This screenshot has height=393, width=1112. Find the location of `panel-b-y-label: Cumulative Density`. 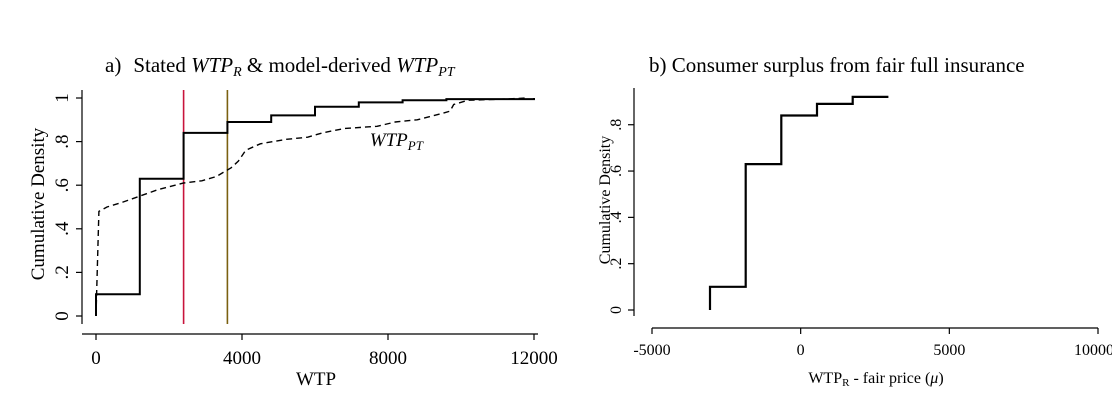

panel-b-y-label: Cumulative Density is located at coordinates (605, 200).